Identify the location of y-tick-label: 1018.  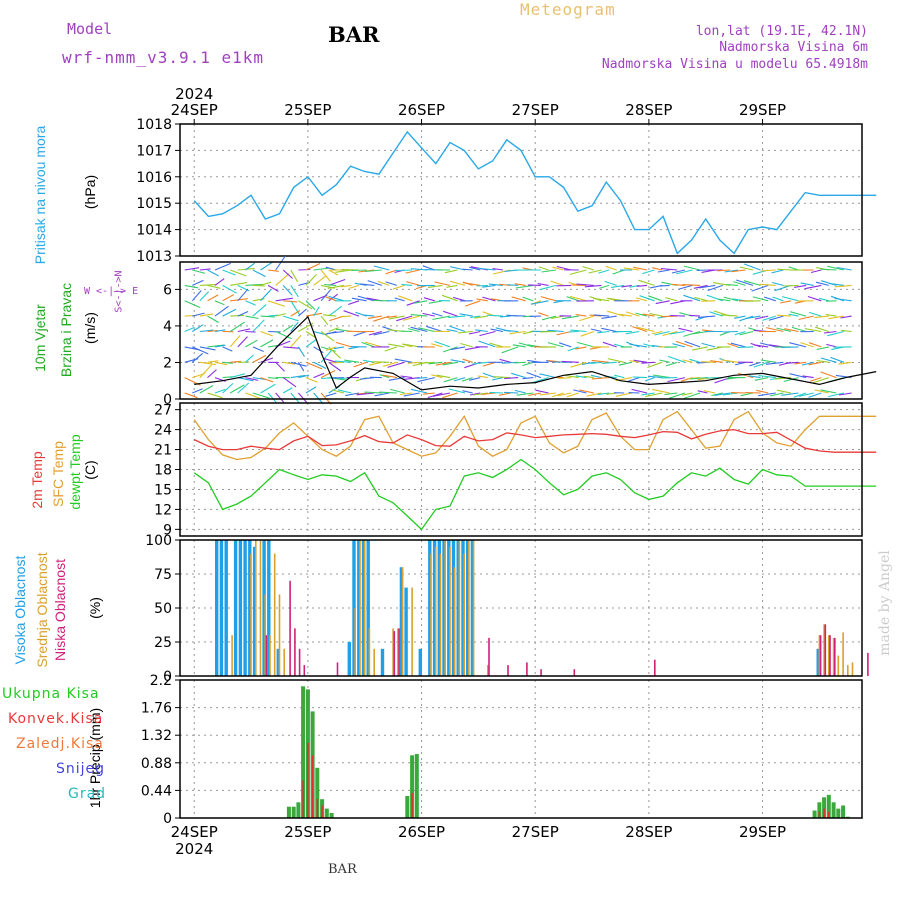
(154, 125).